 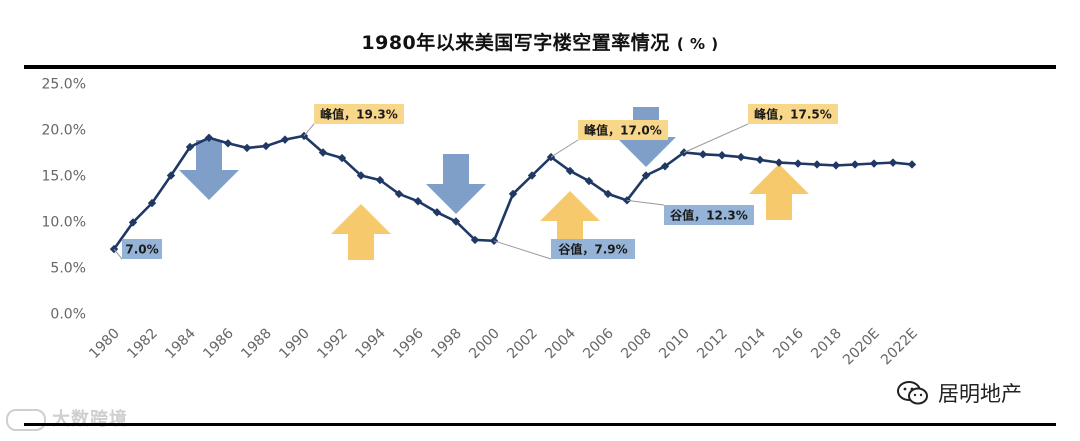 What do you see at coordinates (522, 344) in the screenshot?
I see `x-tick-label: 2002` at bounding box center [522, 344].